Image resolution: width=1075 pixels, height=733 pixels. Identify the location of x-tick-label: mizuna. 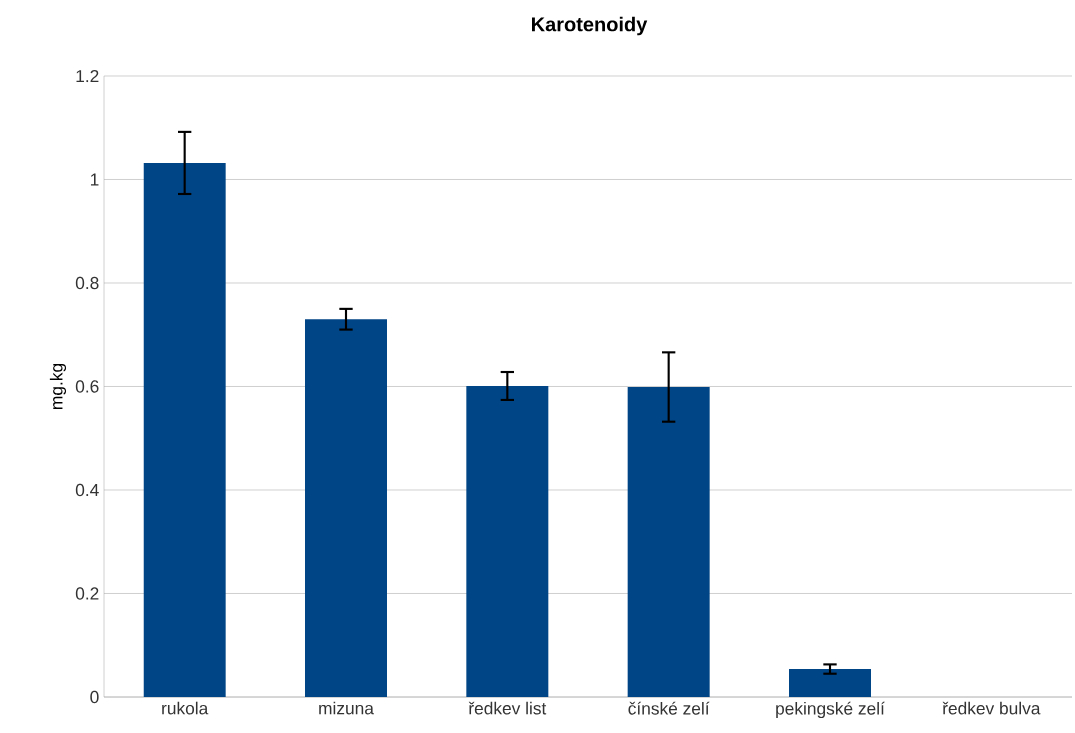
(346, 708).